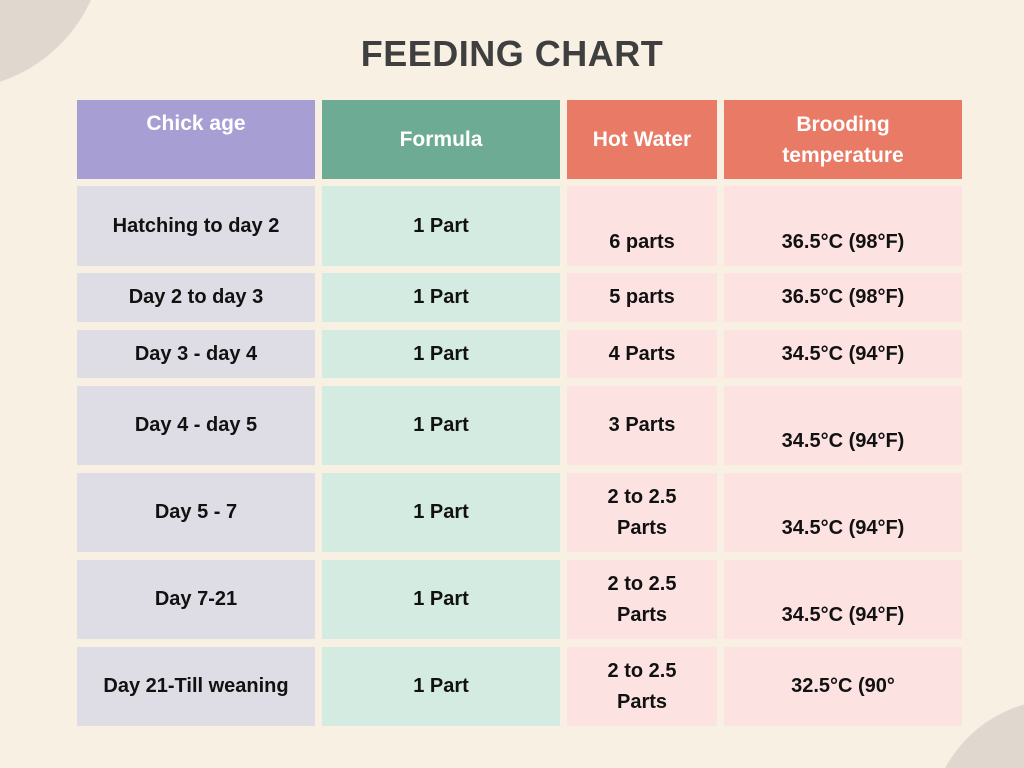  What do you see at coordinates (196, 686) in the screenshot?
I see `cell-chick-age: Day 21-Till weaning` at bounding box center [196, 686].